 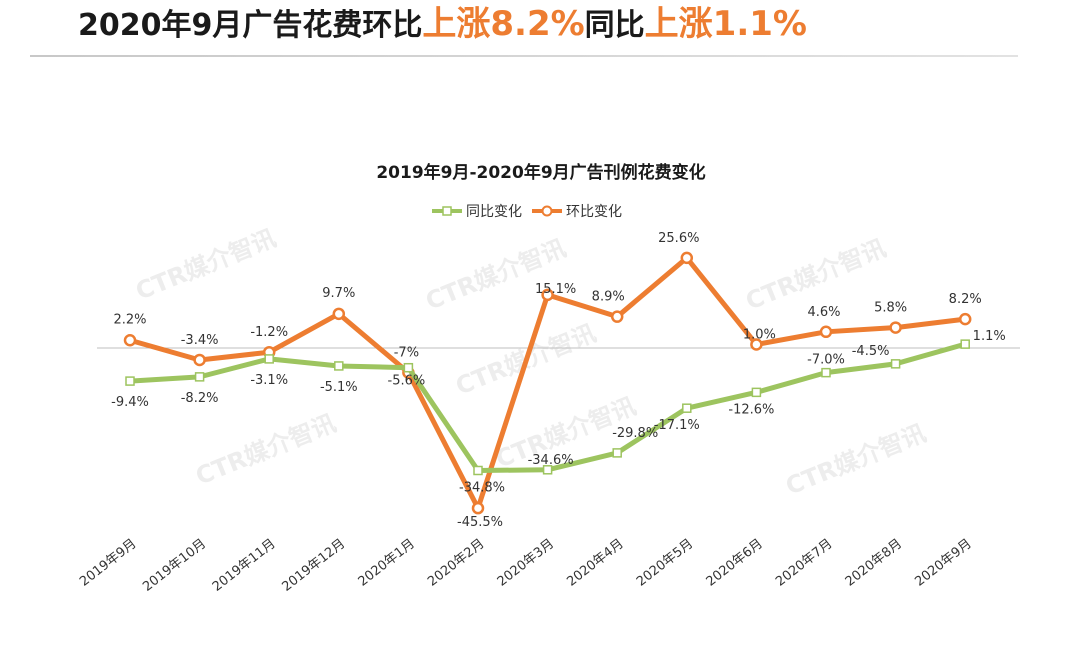 I want to click on chart-title: 2019年9月-2020年9月广告刊例花费变化, so click(x=540, y=172).